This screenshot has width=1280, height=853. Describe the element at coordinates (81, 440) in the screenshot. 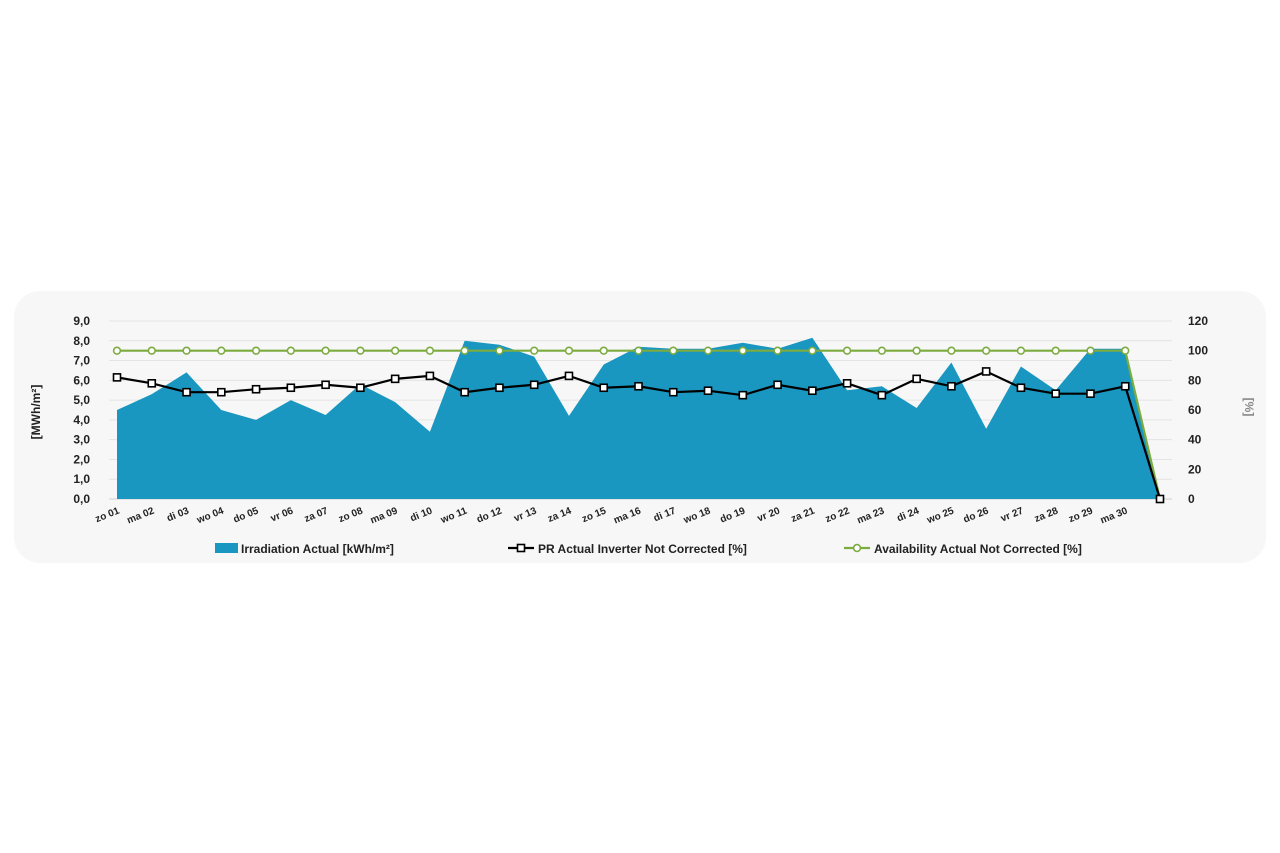

I see `y-left-tick-label: 3,0` at that location.